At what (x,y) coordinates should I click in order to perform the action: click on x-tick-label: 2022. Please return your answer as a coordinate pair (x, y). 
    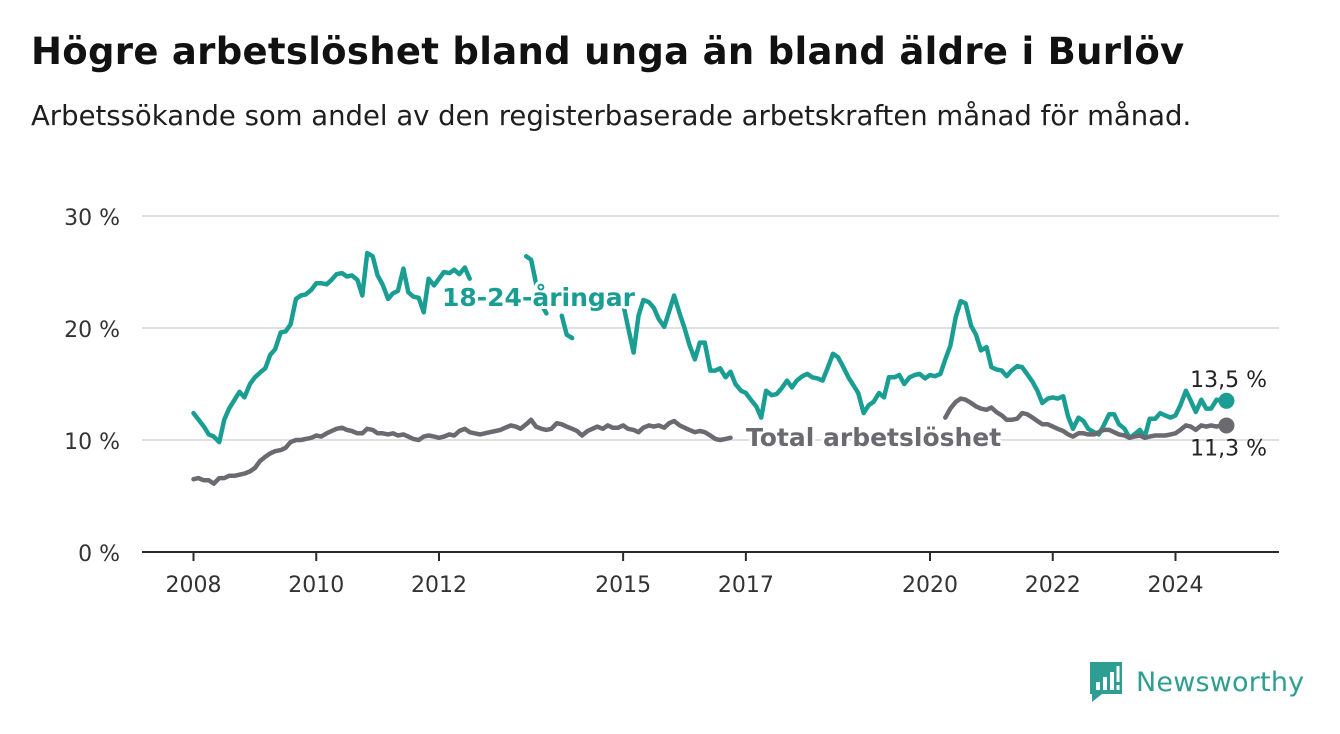
    Looking at the image, I should click on (1053, 585).